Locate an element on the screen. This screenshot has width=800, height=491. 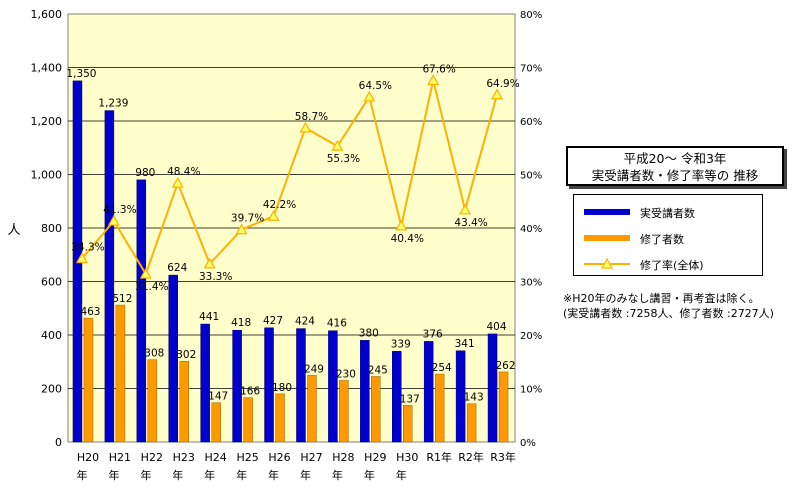
bar-label-participants: 1,350 is located at coordinates (81, 74).